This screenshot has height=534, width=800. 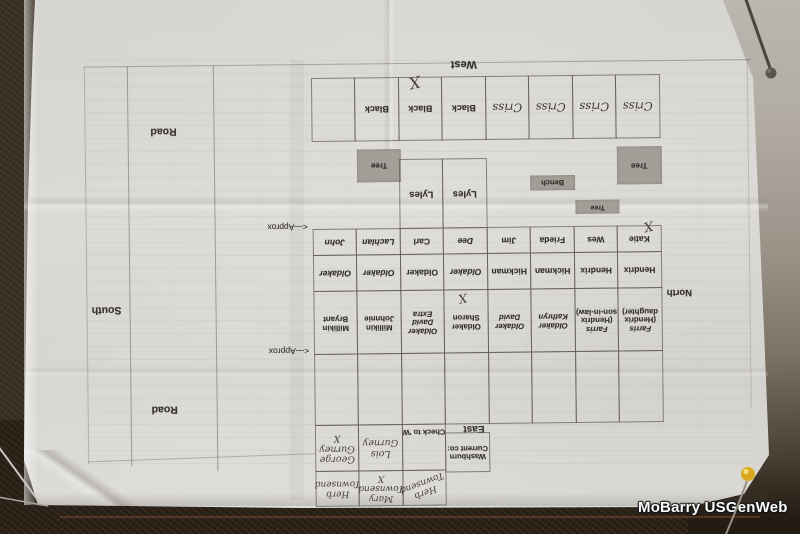 I want to click on cell-text: Bryant, so click(x=336, y=319).